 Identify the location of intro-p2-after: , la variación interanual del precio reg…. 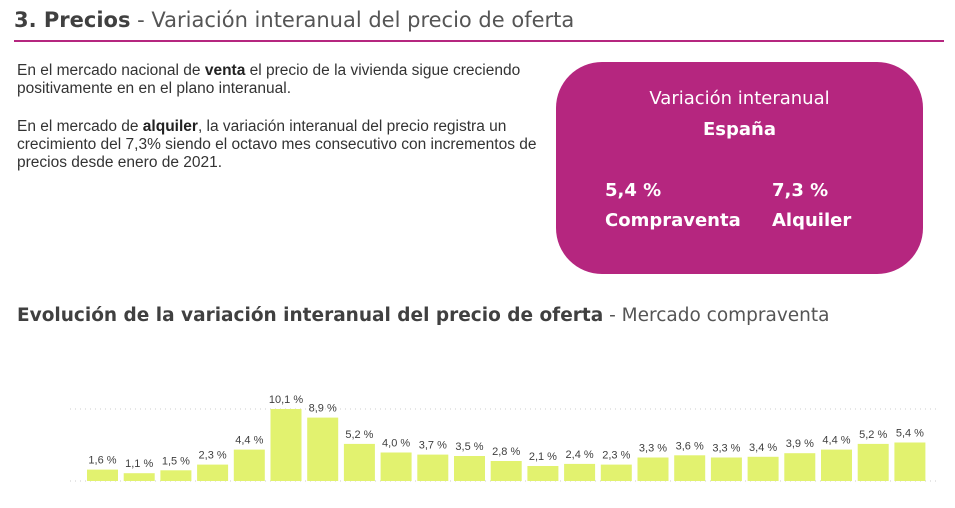
(277, 144).